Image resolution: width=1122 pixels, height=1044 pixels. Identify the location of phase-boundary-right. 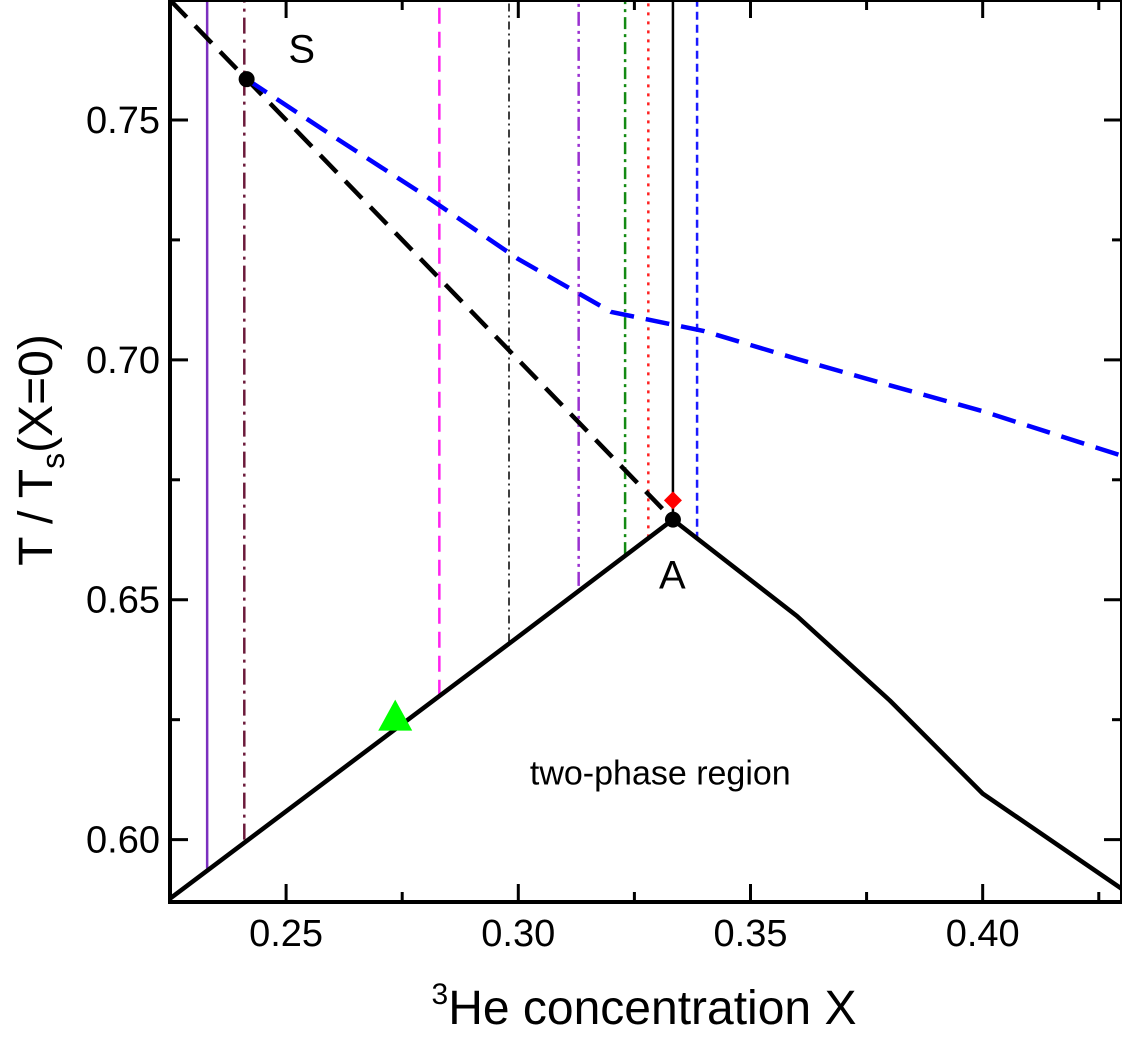
(896, 704).